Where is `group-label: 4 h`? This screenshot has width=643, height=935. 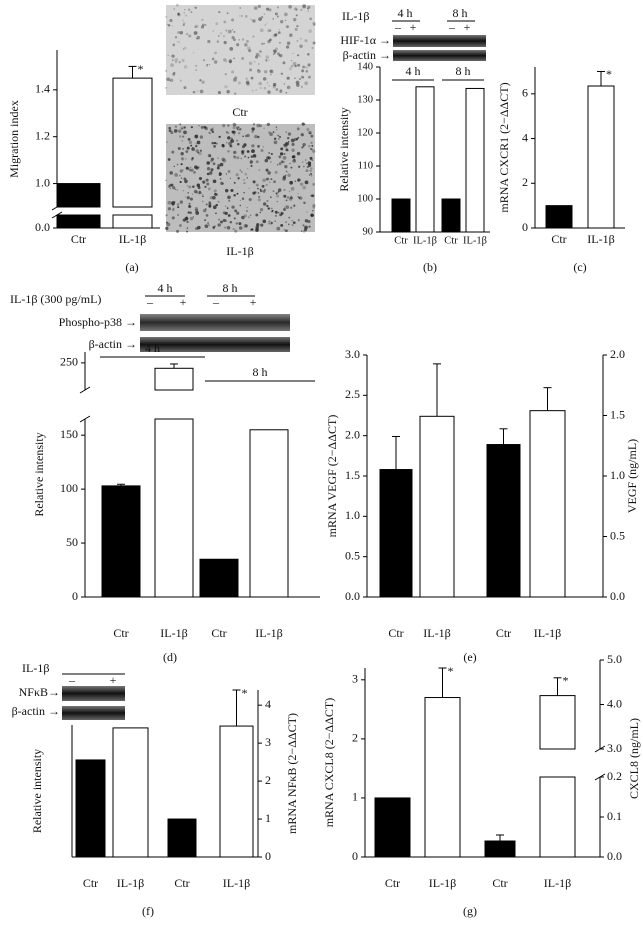
group-label: 4 h is located at coordinates (413, 71).